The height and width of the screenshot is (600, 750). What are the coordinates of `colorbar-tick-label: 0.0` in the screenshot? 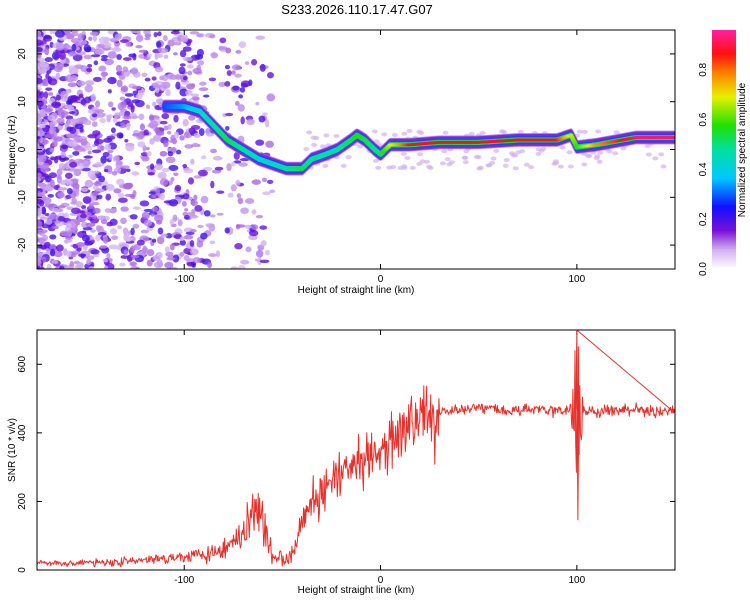 It's located at (703, 269).